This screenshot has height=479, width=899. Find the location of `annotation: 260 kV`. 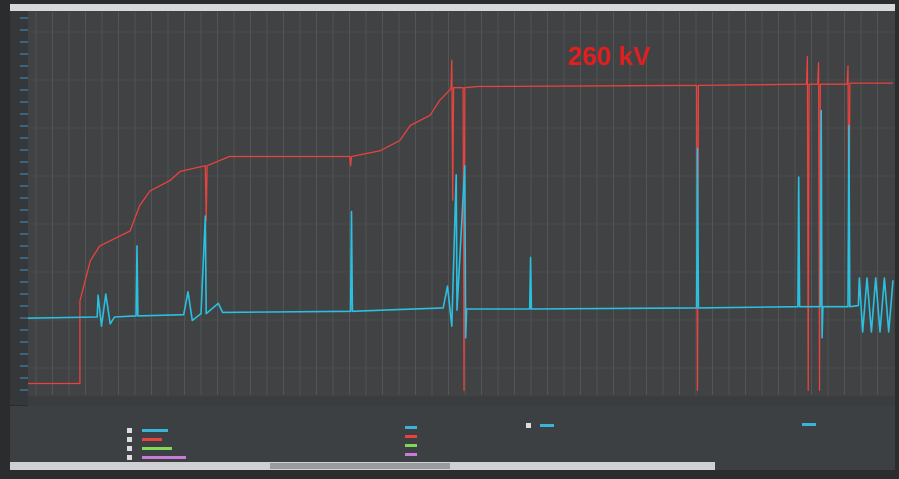

annotation: 260 kV is located at coordinates (609, 56).